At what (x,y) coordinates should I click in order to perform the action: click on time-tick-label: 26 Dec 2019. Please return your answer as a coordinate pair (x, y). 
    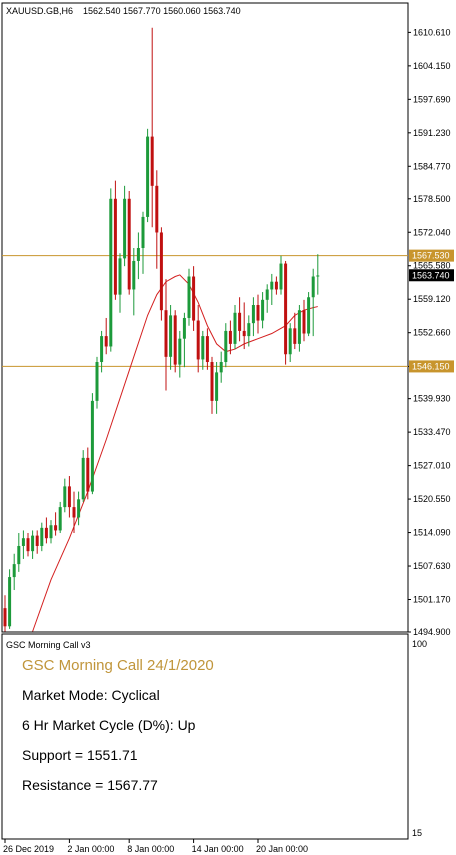
    Looking at the image, I should click on (28, 849).